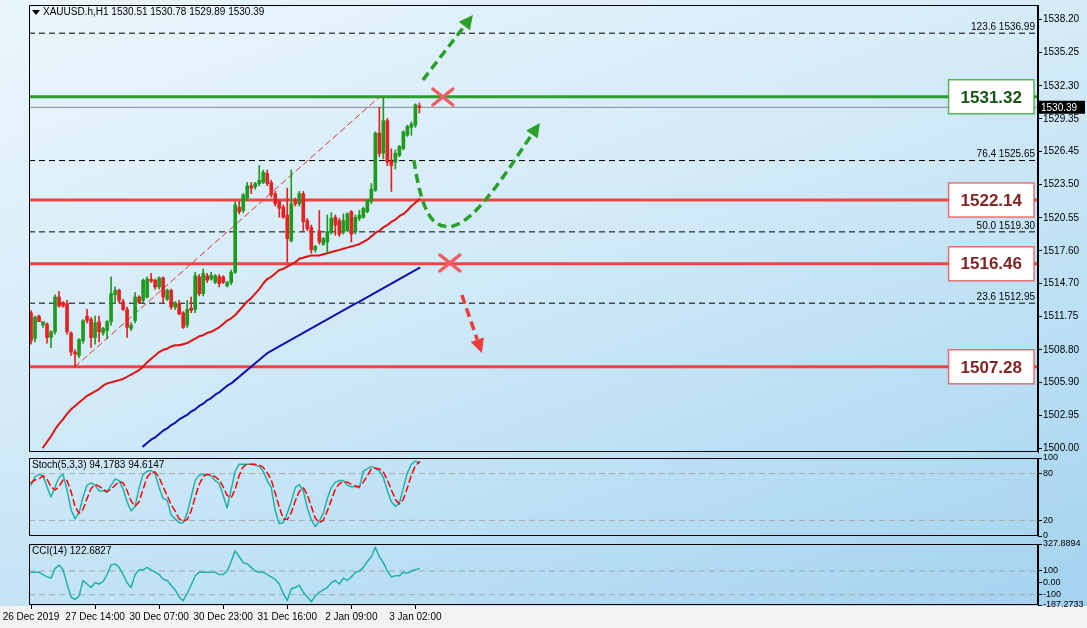 The width and height of the screenshot is (1087, 628). What do you see at coordinates (1052, 582) in the screenshot?
I see `y-tick-label: 0.00` at bounding box center [1052, 582].